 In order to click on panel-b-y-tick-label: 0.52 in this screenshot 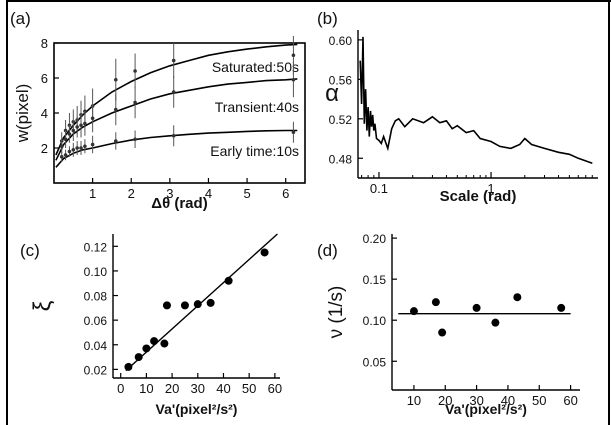, I will do `click(341, 120)`.